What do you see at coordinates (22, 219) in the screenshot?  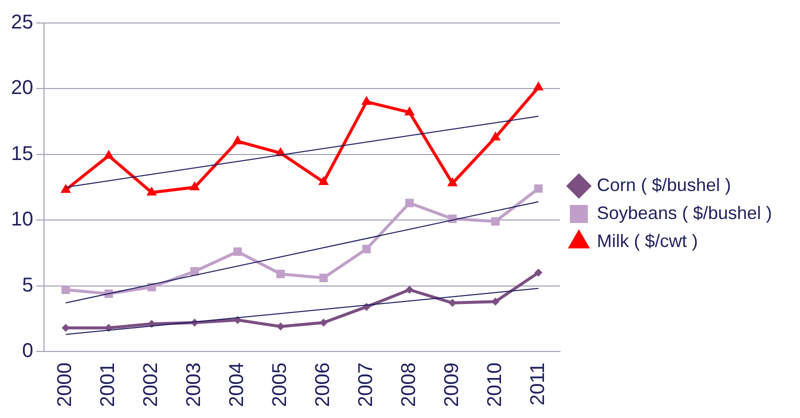 I see `y-tick-label: 10` at bounding box center [22, 219].